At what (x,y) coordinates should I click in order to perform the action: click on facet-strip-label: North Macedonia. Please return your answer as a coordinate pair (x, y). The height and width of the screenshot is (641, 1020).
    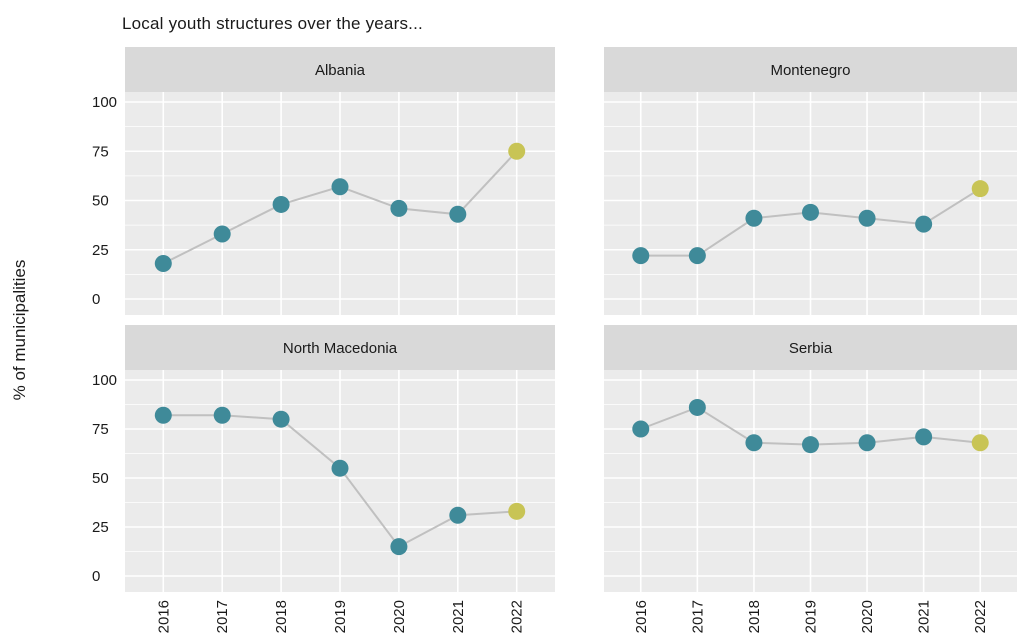
    Looking at the image, I should click on (340, 348).